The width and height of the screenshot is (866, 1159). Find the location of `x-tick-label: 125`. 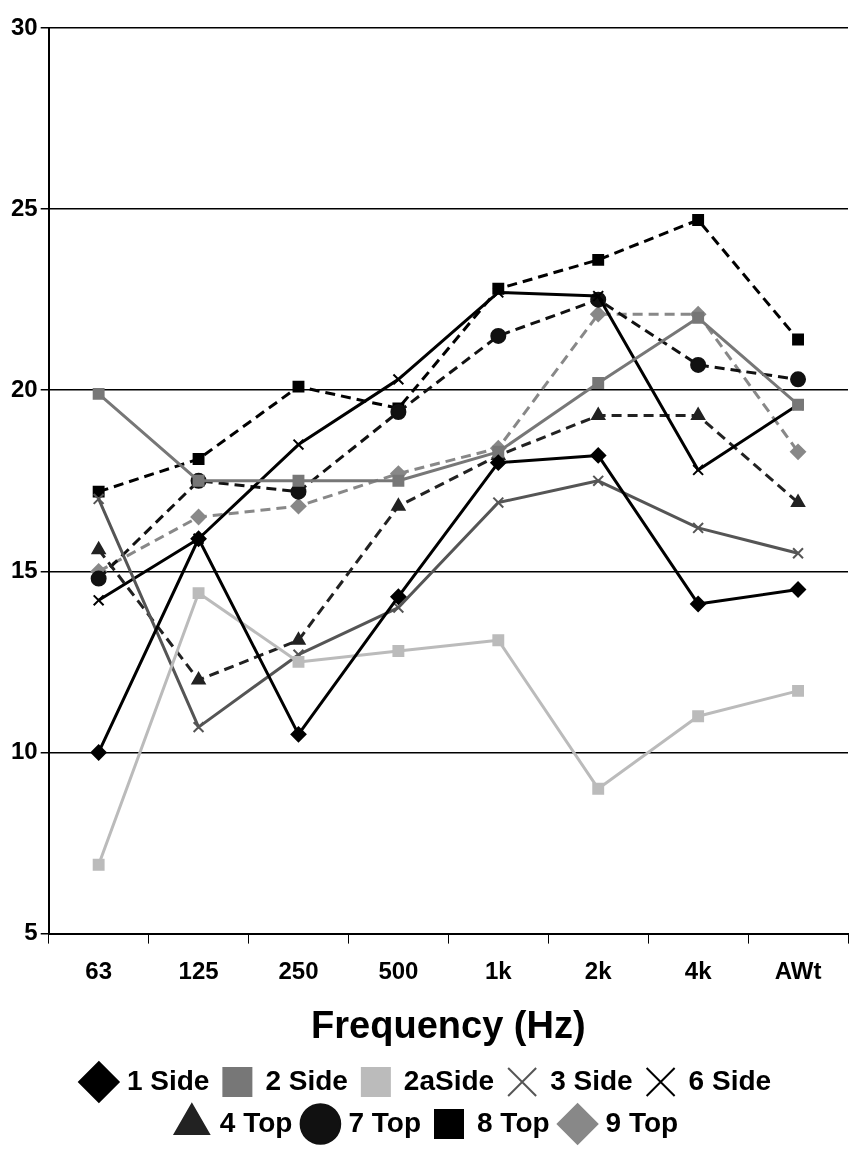

x-tick-label: 125 is located at coordinates (198, 970).